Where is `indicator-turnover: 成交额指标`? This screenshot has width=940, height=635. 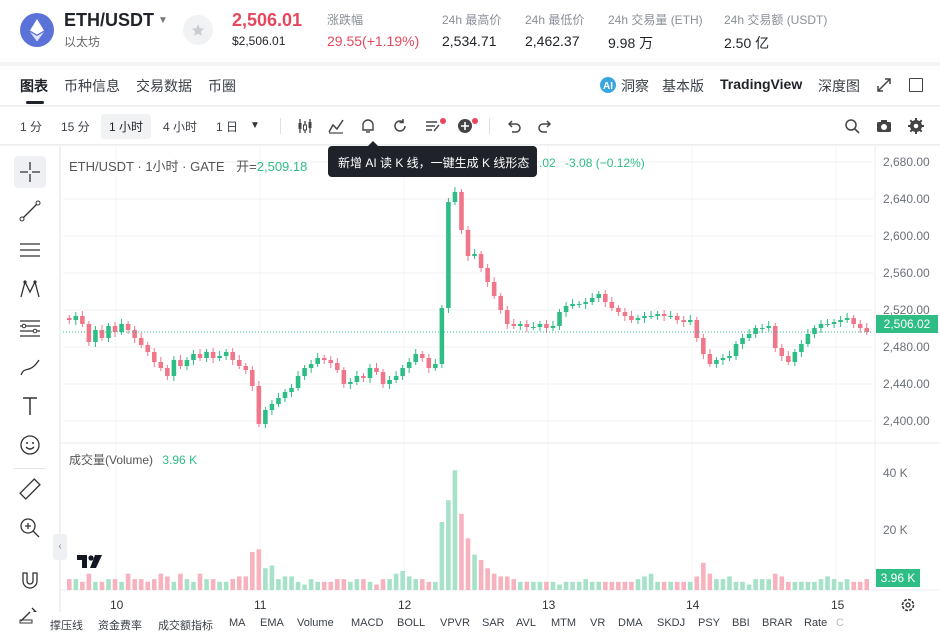
indicator-turnover: 成交额指标 is located at coordinates (185, 626).